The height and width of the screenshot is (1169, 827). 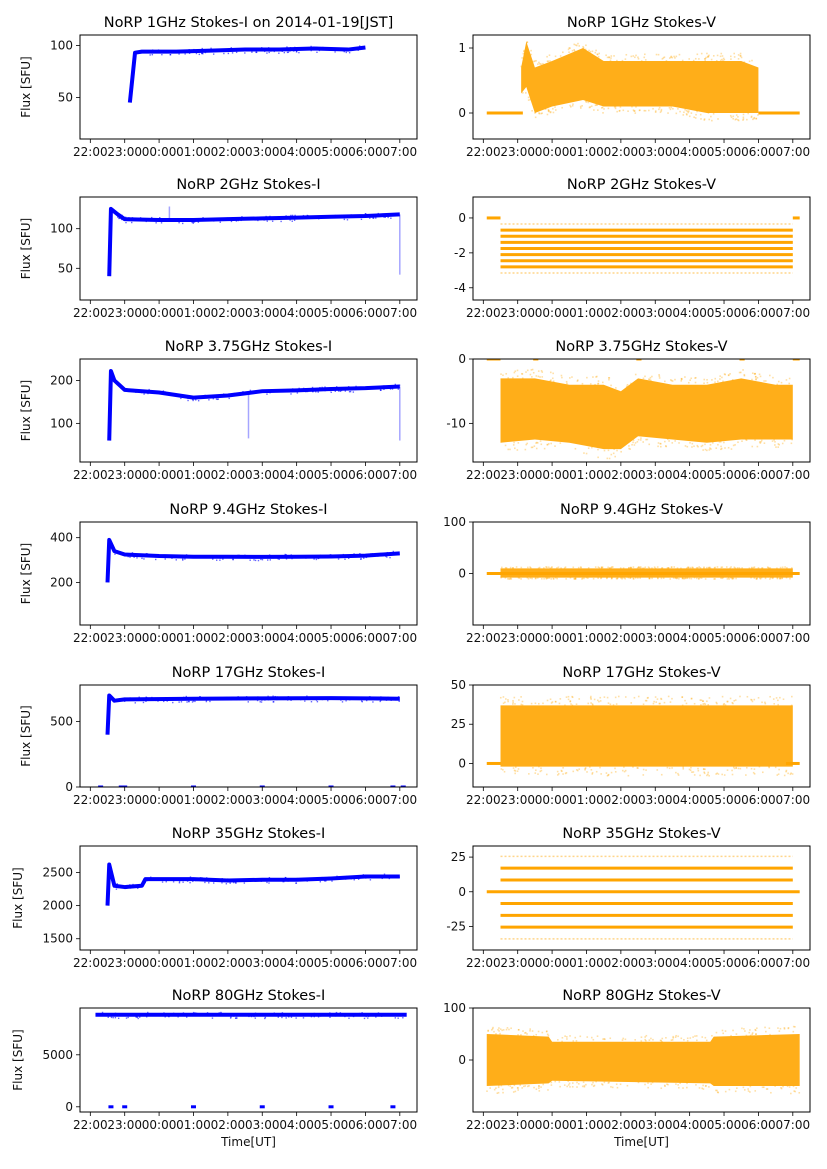 I want to click on band-area, so click(x=646, y=414).